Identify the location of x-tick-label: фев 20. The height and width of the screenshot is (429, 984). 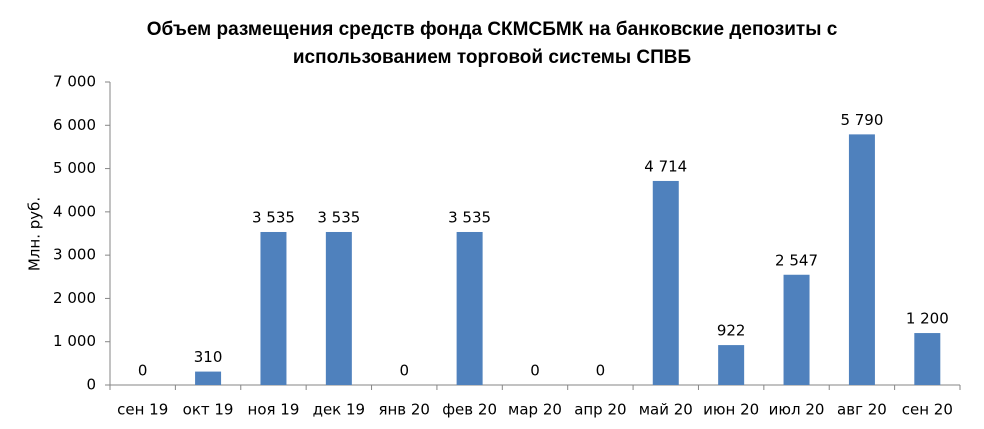
(469, 410).